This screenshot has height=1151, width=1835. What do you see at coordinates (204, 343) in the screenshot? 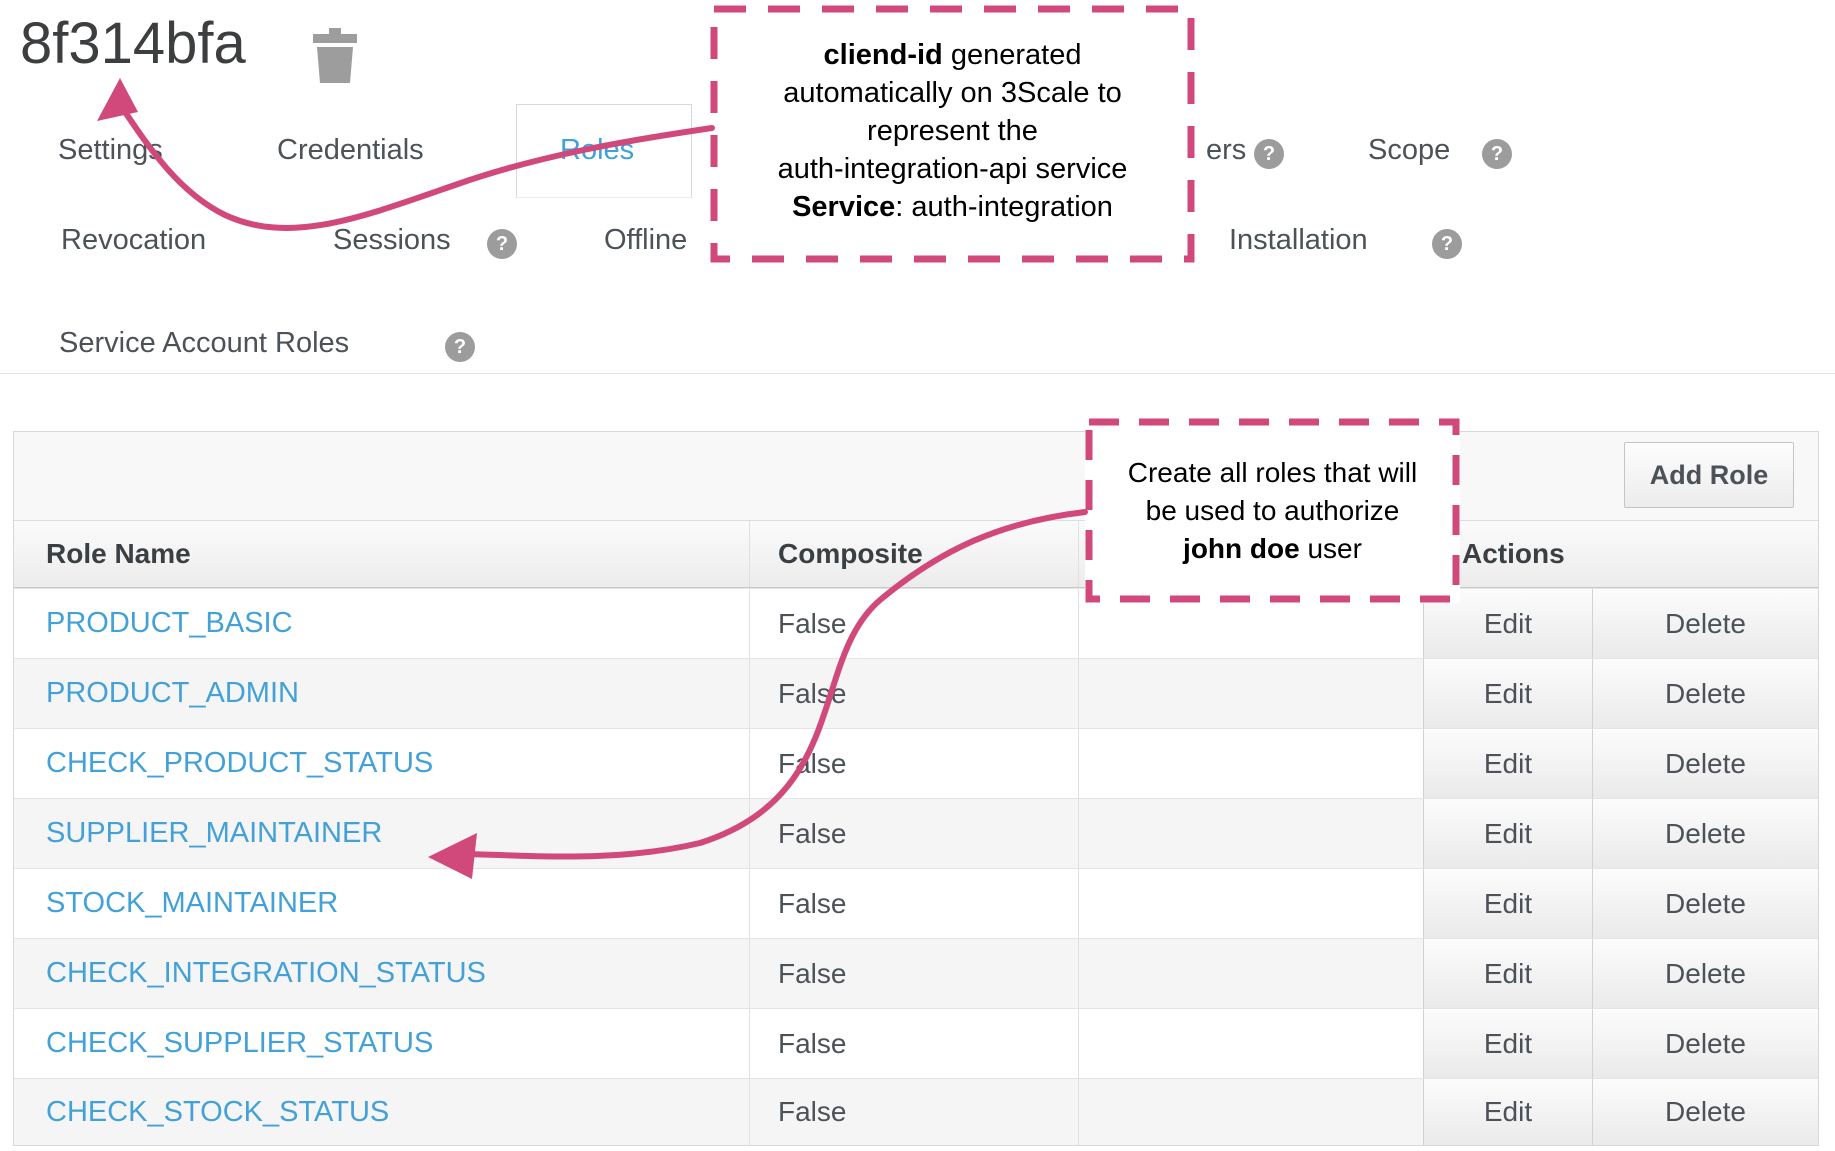
I see `tab-service-account-roles: Service Account Roles` at bounding box center [204, 343].